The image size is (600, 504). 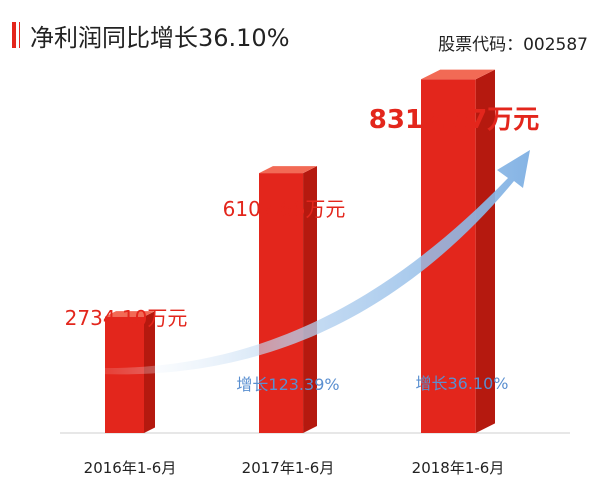 What do you see at coordinates (458, 468) in the screenshot?
I see `category-label-3: 2018年1-6月` at bounding box center [458, 468].